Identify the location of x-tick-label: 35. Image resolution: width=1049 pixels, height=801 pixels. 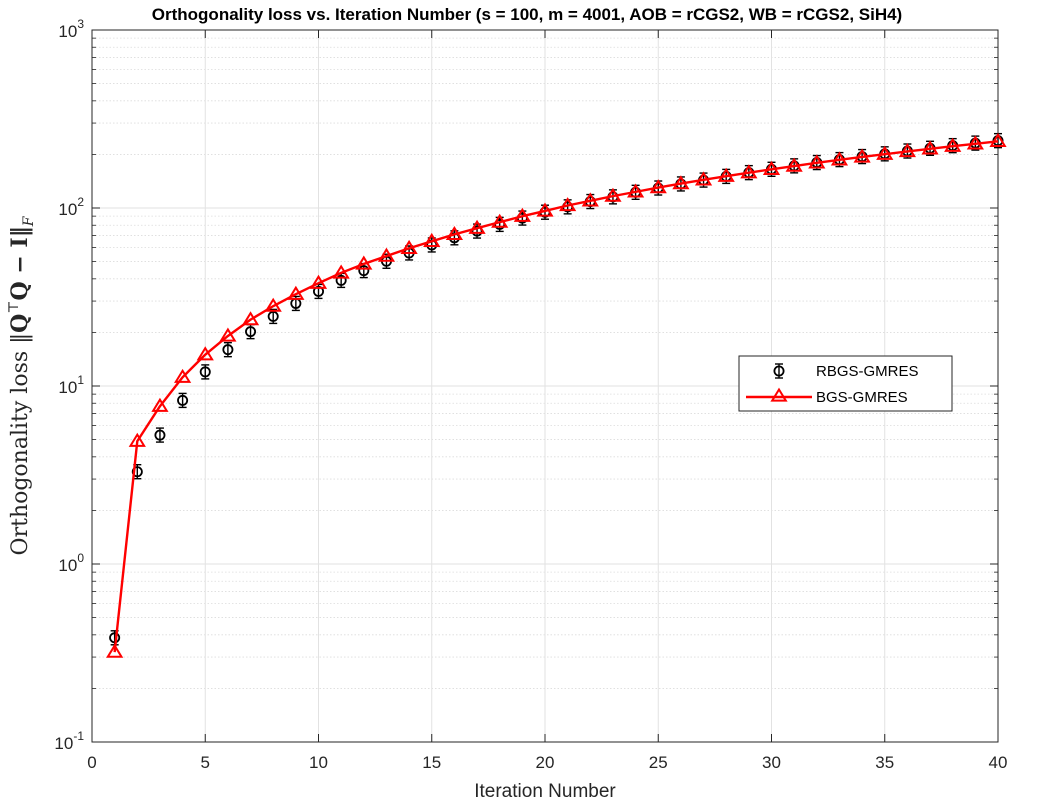
(884, 762).